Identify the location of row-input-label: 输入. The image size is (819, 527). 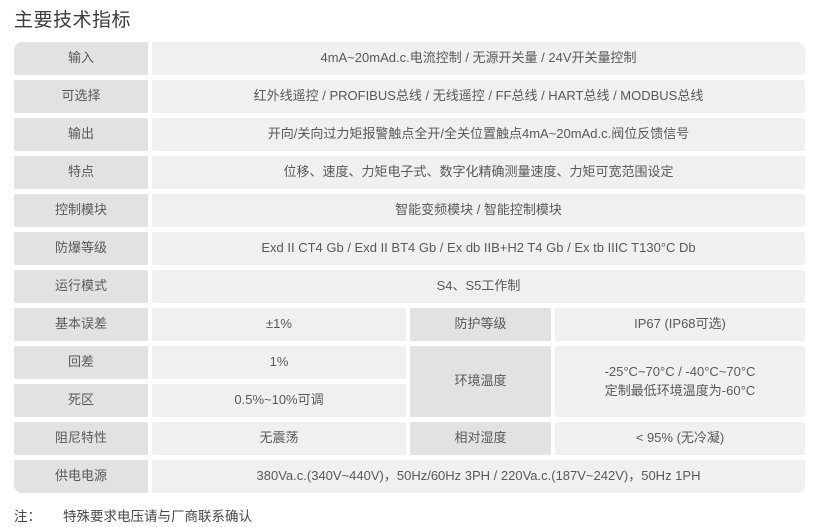
(81, 58).